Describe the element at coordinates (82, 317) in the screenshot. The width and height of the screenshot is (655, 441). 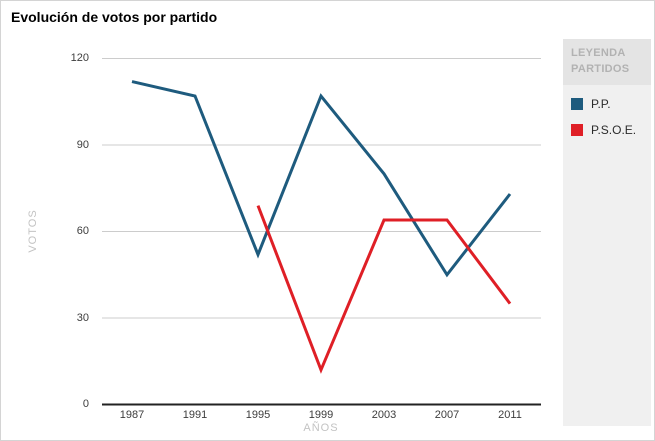
I see `y-tick-label: 30` at that location.